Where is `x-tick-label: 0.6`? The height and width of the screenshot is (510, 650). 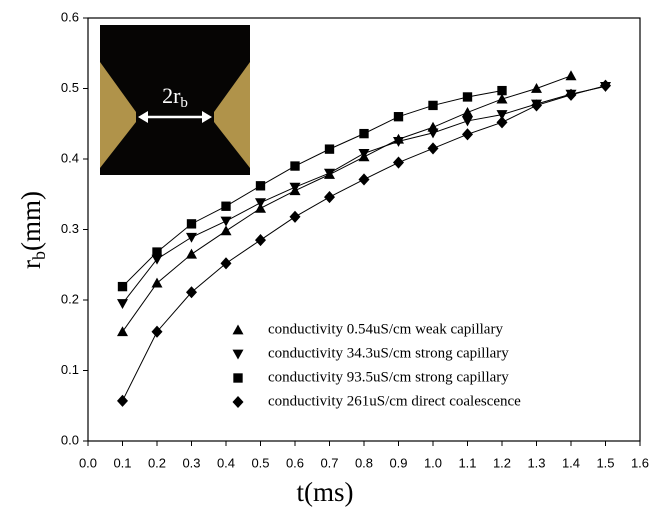 x-tick-label: 0.6 is located at coordinates (295, 462).